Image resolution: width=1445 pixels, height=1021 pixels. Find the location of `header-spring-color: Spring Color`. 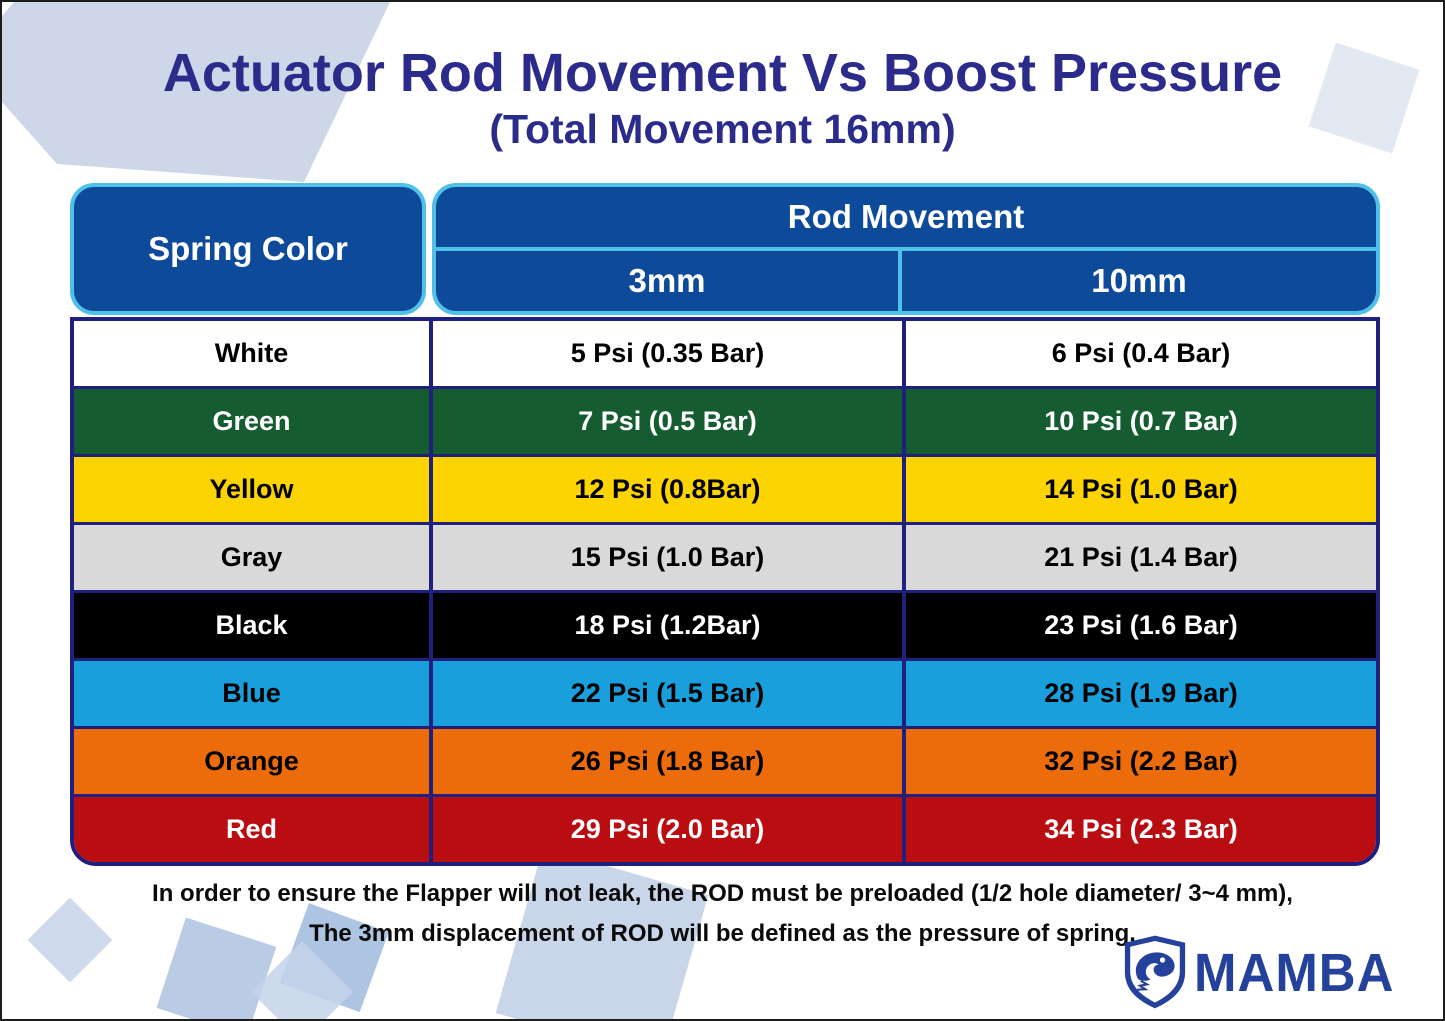

header-spring-color: Spring Color is located at coordinates (248, 249).